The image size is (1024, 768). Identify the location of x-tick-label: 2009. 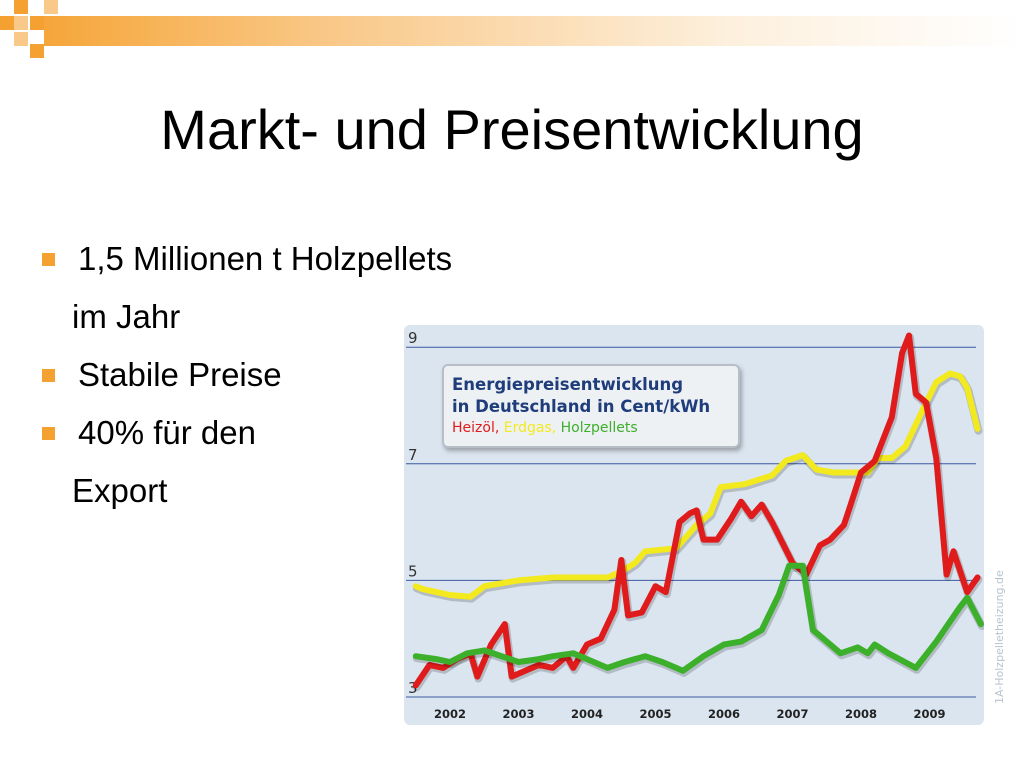
(929, 714).